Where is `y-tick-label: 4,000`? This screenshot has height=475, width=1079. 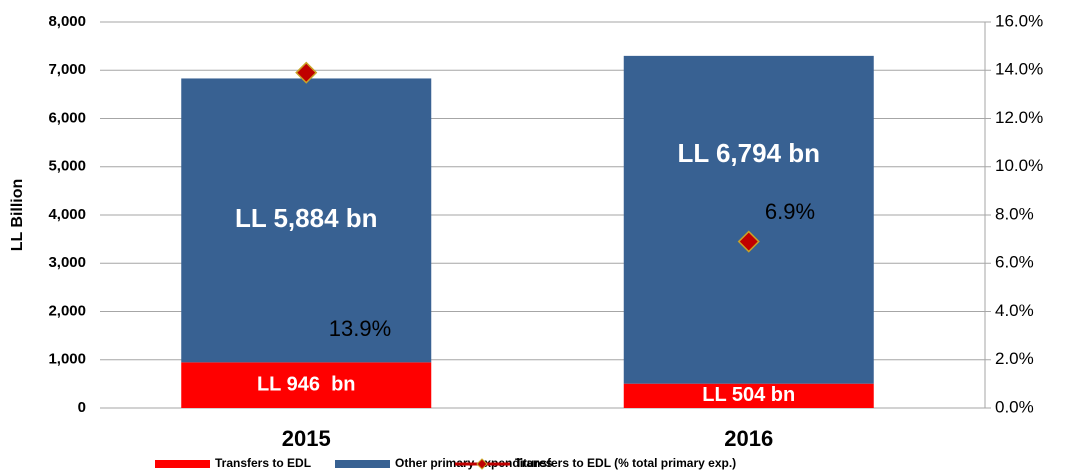 y-tick-label: 4,000 is located at coordinates (67, 214).